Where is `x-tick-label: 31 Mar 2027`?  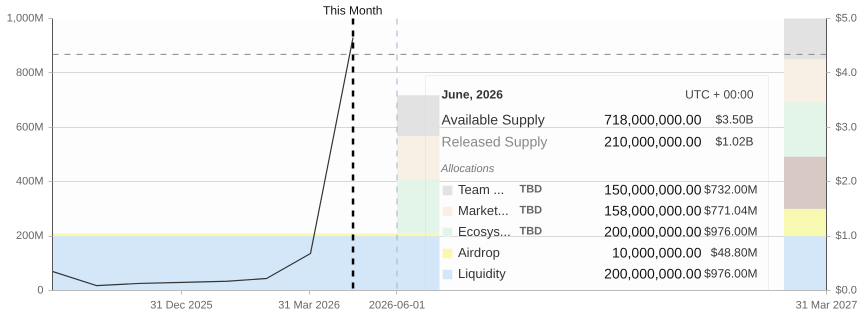
x-tick-label: 31 Mar 2027 is located at coordinates (827, 306).